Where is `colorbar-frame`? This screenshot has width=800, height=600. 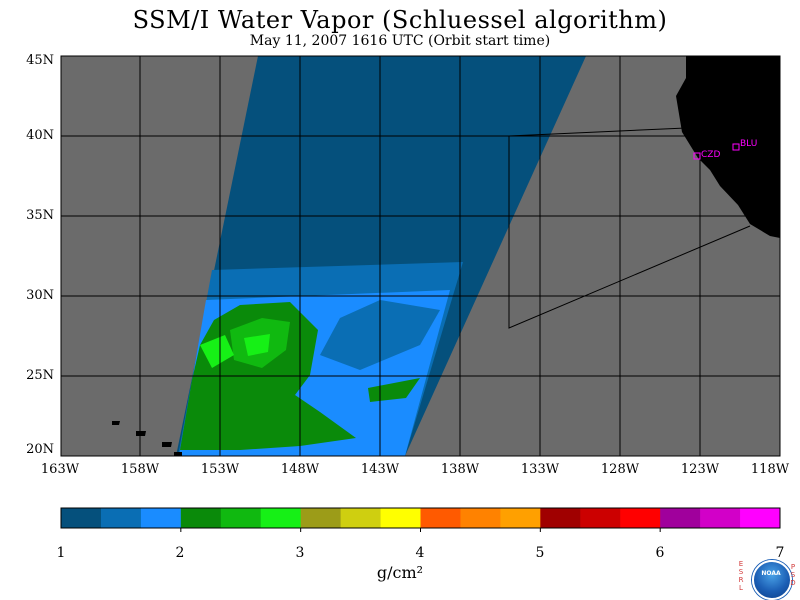 colorbar-frame is located at coordinates (420, 518).